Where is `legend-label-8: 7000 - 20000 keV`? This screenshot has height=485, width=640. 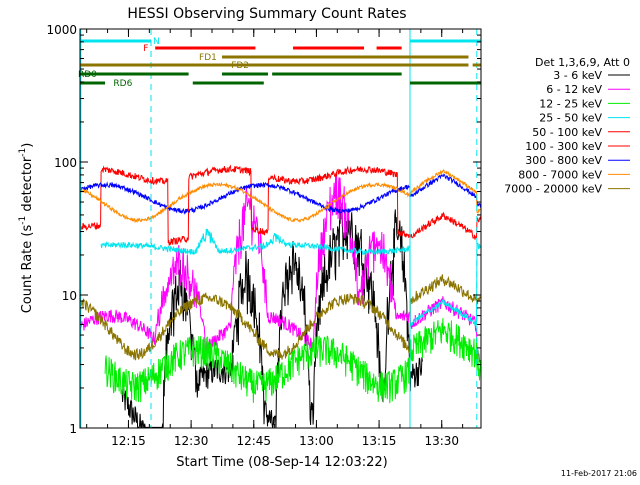 legend-label-8: 7000 - 20000 keV is located at coordinates (553, 189).